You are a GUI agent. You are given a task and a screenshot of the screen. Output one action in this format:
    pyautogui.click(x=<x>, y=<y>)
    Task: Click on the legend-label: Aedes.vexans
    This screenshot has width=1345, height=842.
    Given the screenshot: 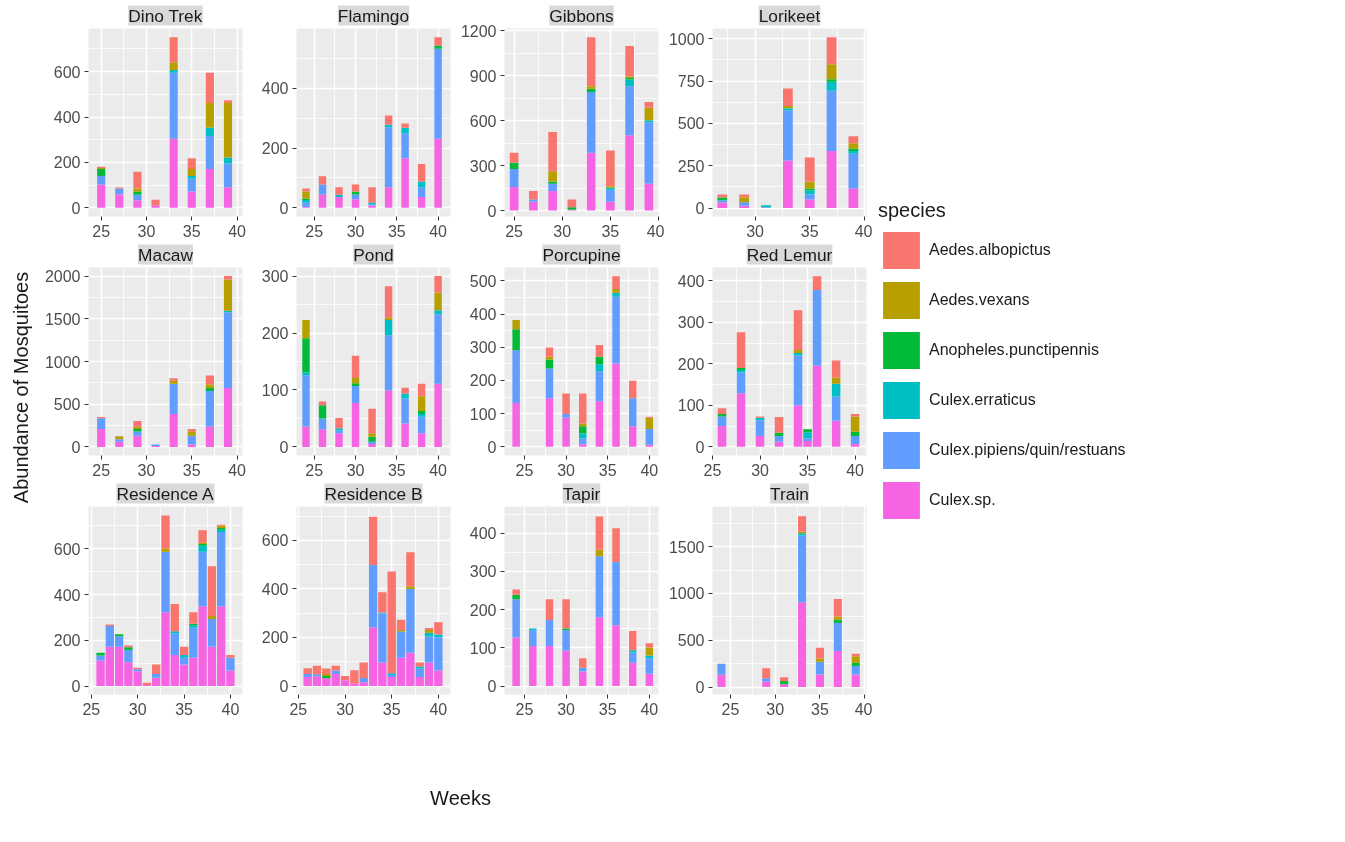 What is the action you would take?
    pyautogui.click(x=979, y=300)
    